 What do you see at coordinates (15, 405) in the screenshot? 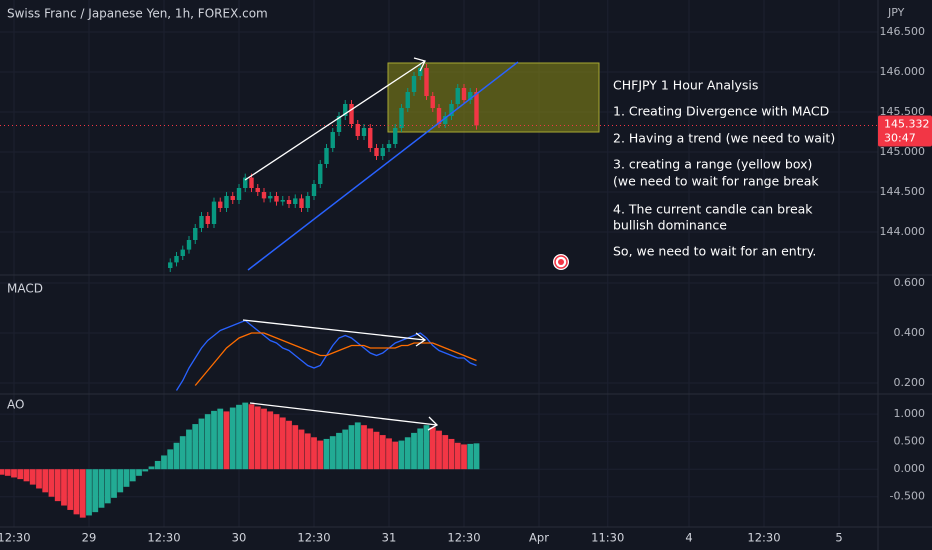
I see `pane-title: AO` at bounding box center [15, 405].